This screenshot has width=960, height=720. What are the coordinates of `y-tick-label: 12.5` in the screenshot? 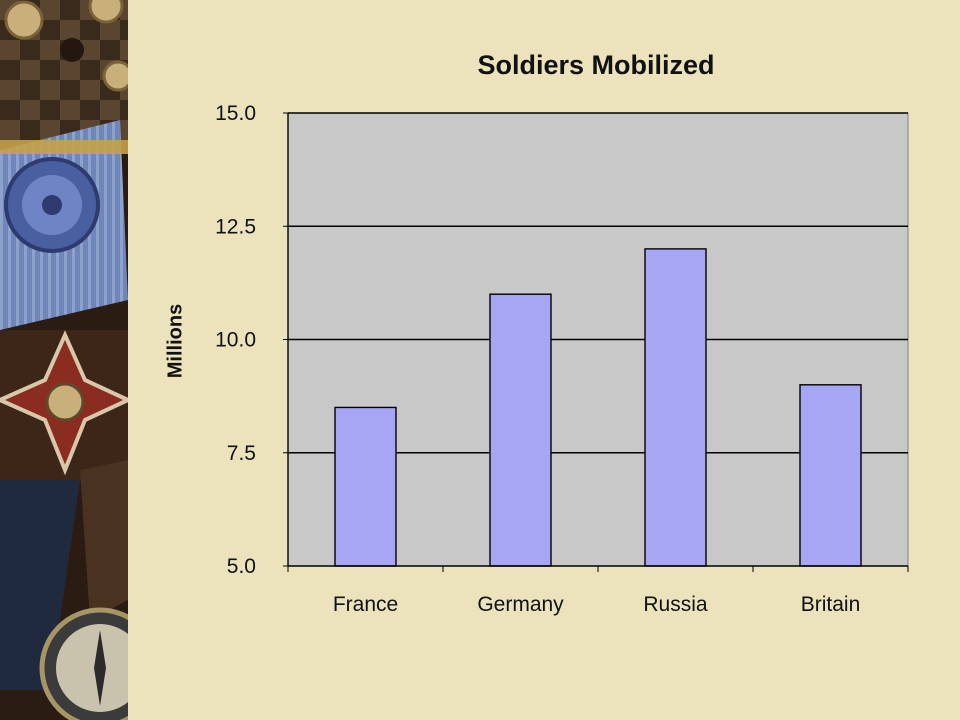 It's located at (235, 226).